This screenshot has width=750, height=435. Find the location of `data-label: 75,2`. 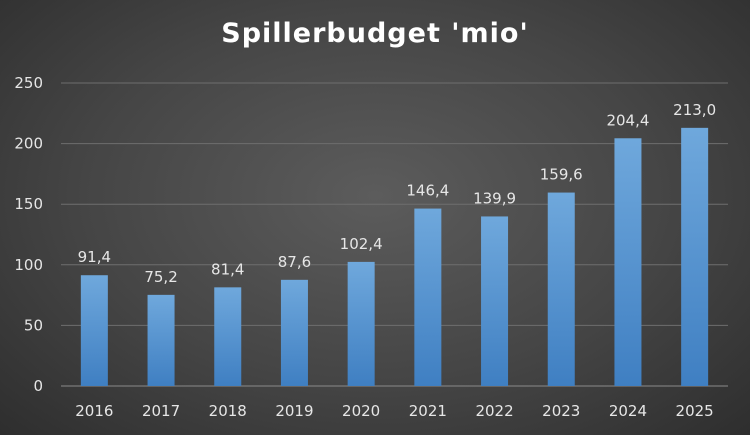

data-label: 75,2 is located at coordinates (160, 277).